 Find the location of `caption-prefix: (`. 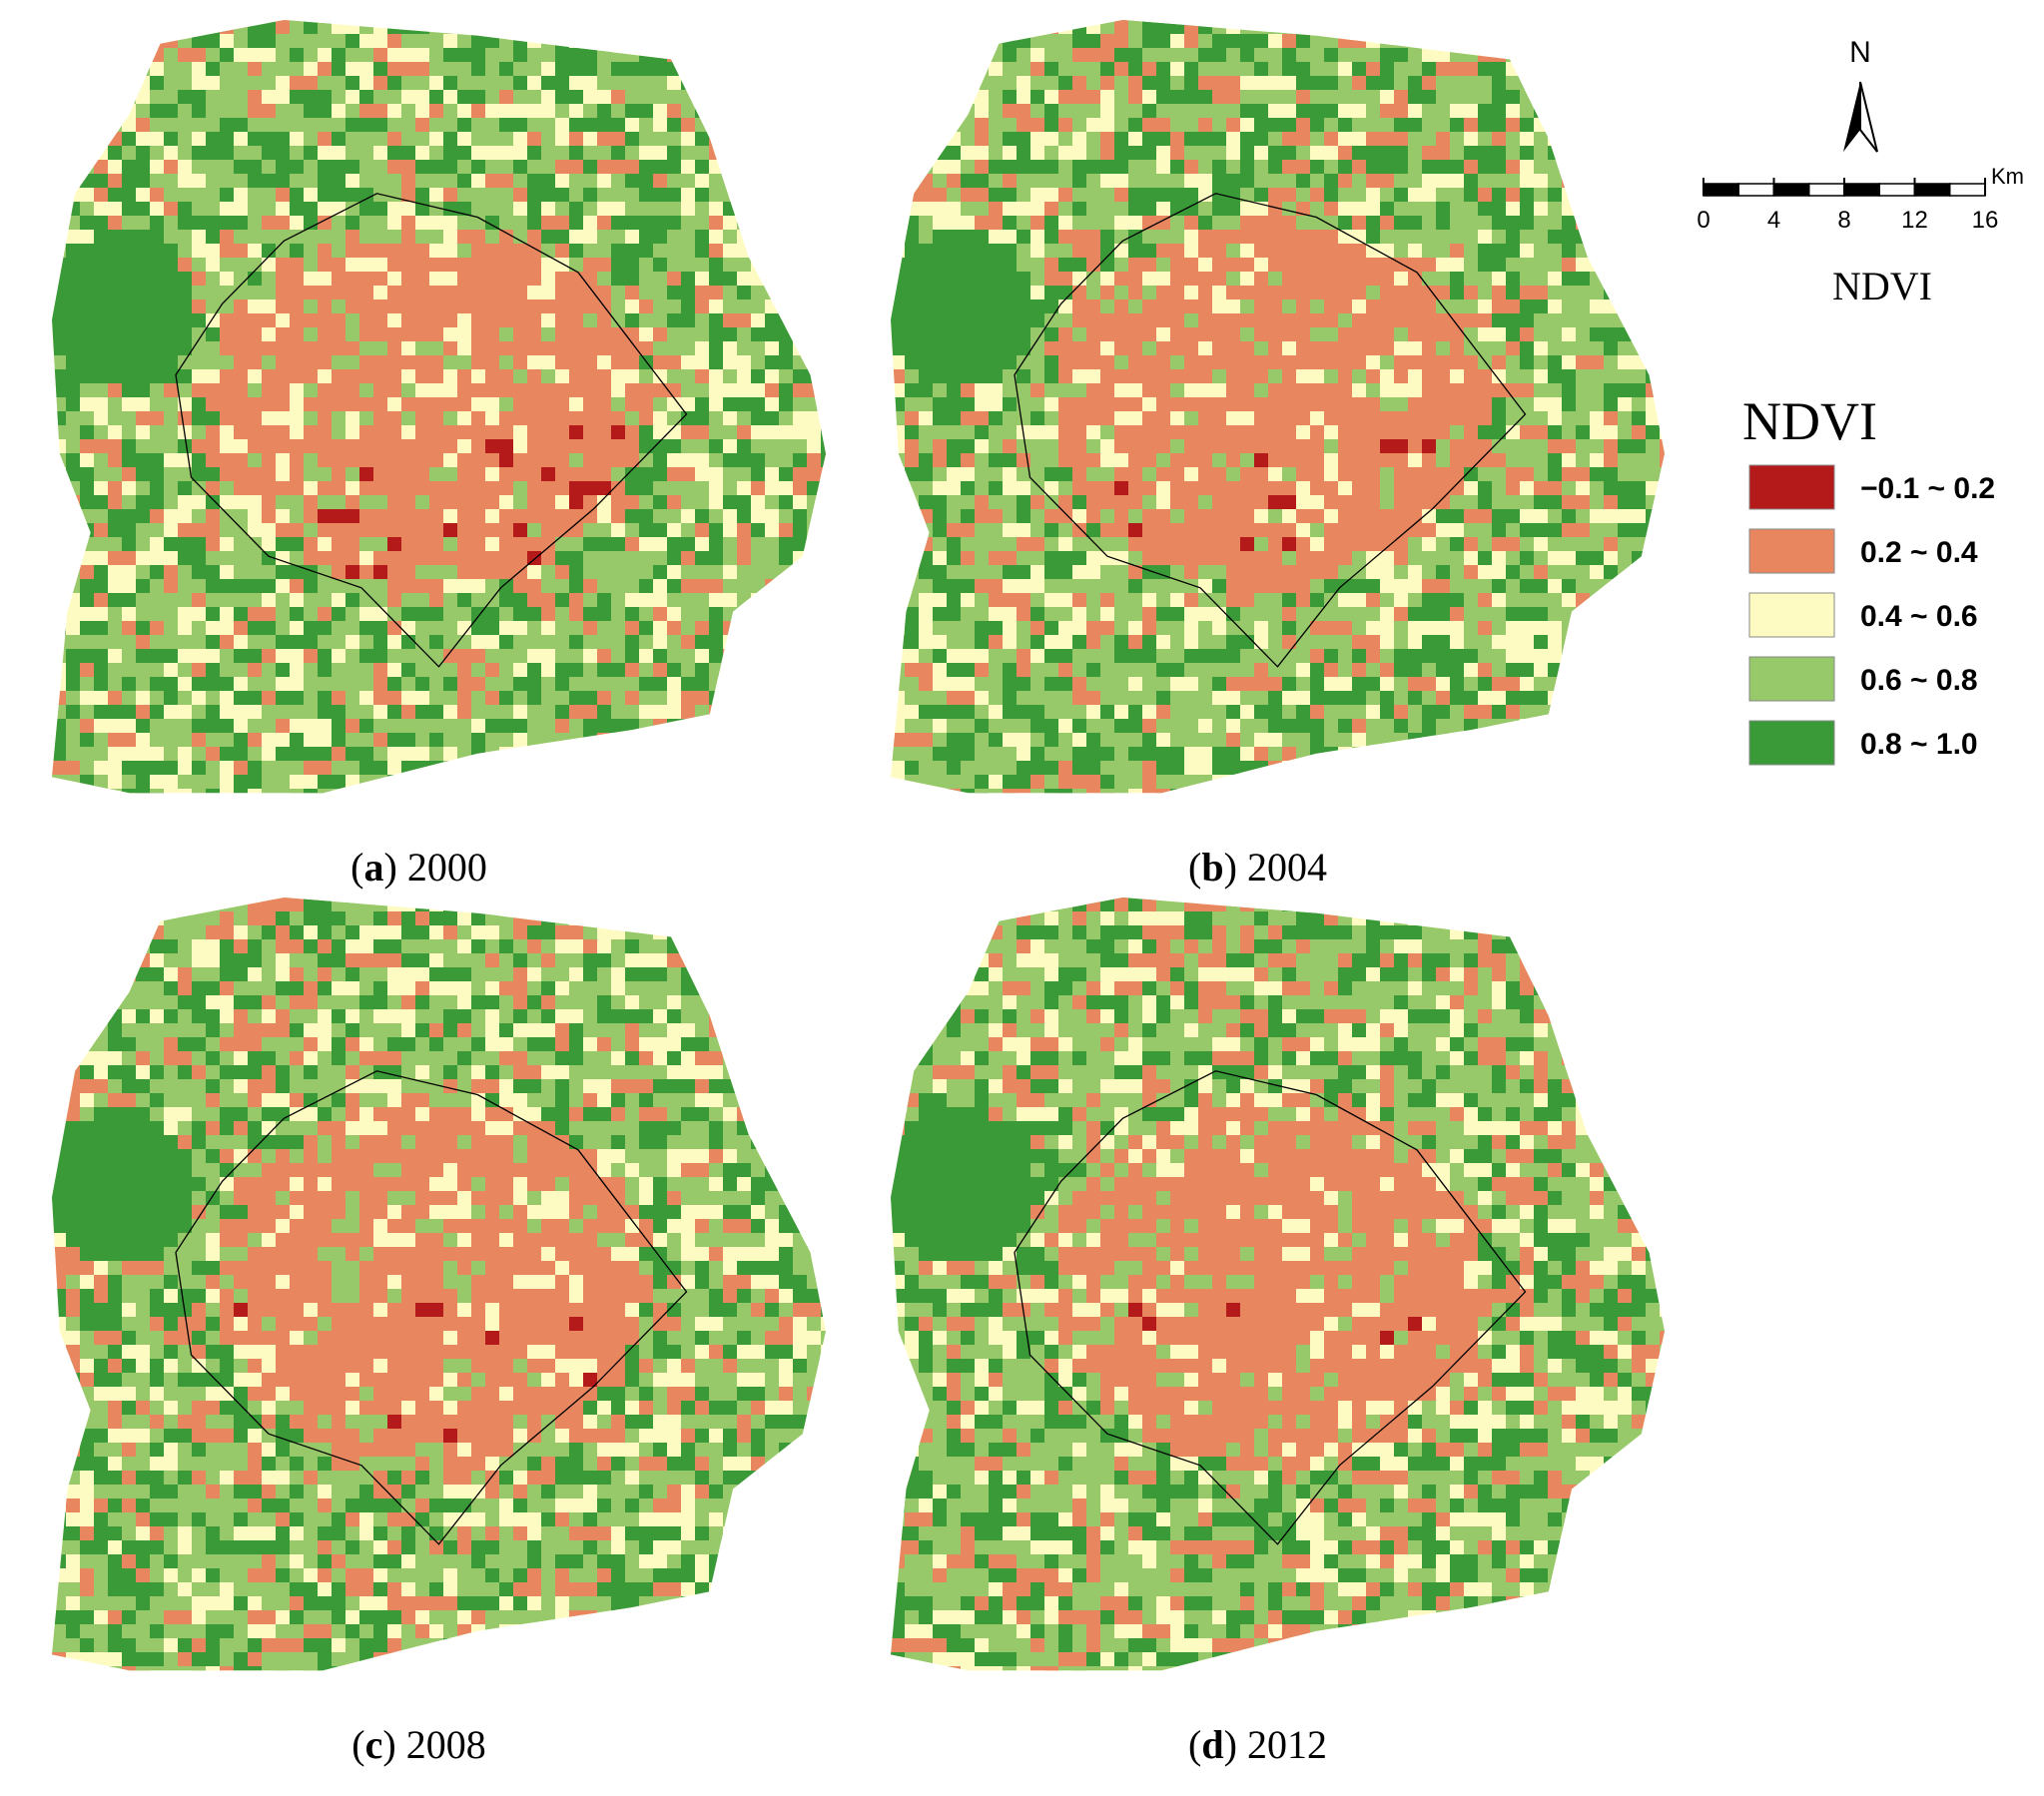

caption-prefix: ( is located at coordinates (356, 867).